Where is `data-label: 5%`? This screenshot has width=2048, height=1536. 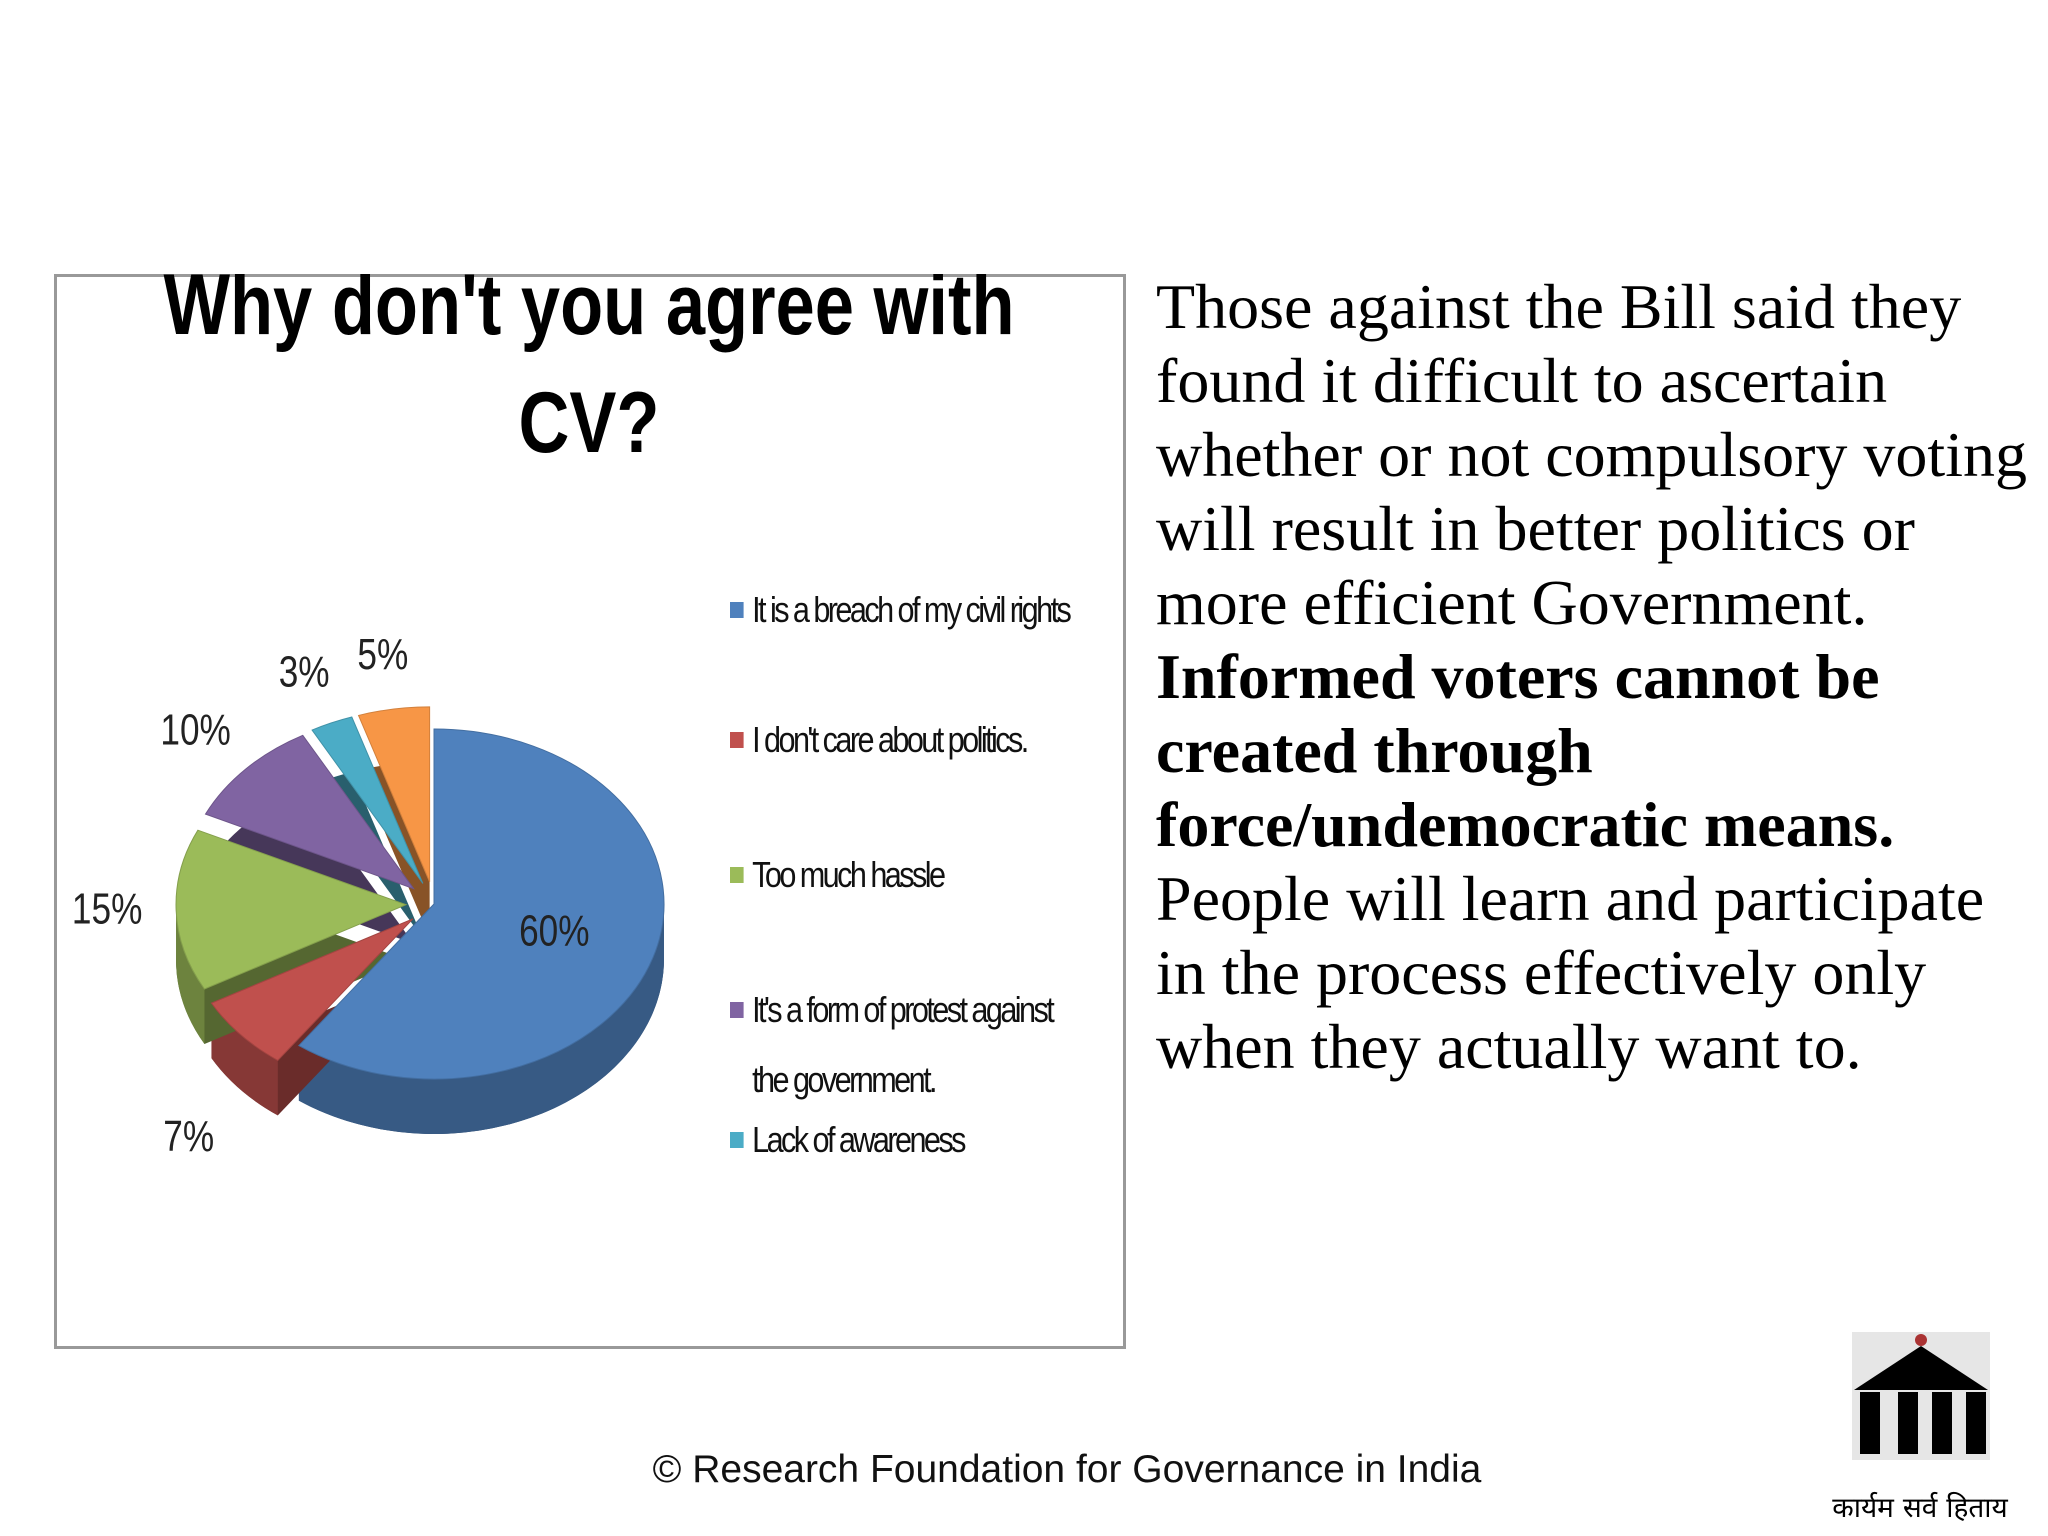 data-label: 5% is located at coordinates (382, 654).